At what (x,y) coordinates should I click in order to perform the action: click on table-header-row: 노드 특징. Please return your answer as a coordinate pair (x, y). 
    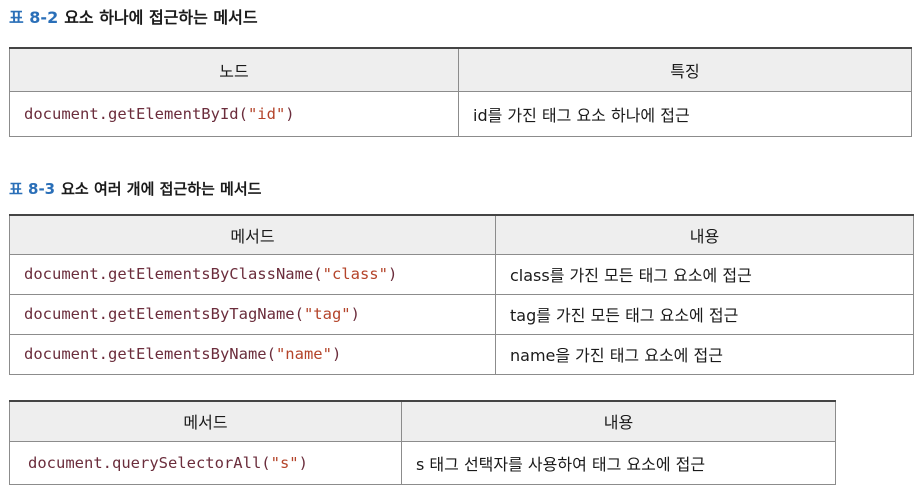
    Looking at the image, I should click on (460, 69).